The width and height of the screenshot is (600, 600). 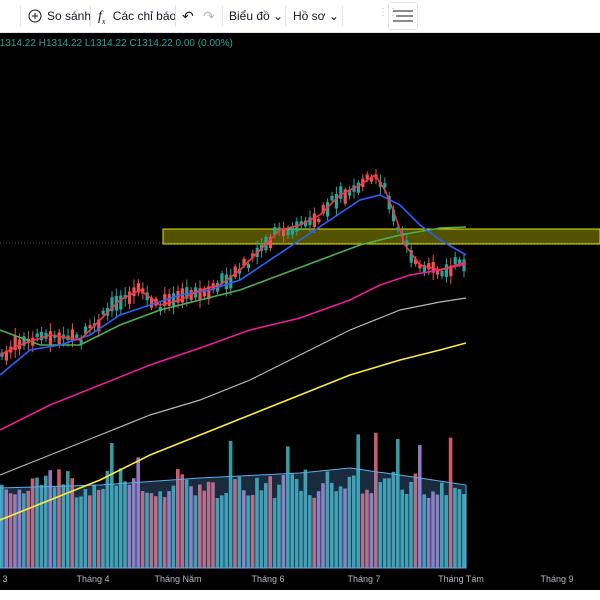 What do you see at coordinates (188, 16) in the screenshot?
I see `undo-button: ↶` at bounding box center [188, 16].